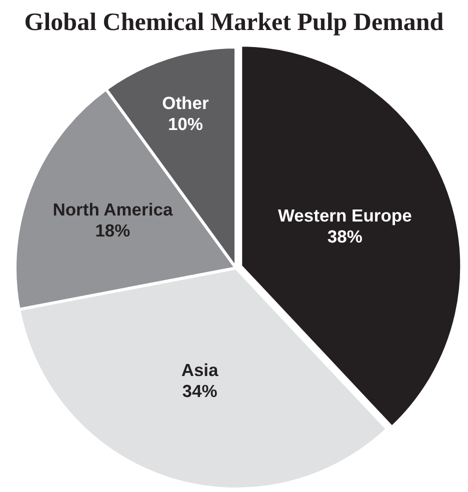  What do you see at coordinates (345, 215) in the screenshot?
I see `slice-label: Western Europe` at bounding box center [345, 215].